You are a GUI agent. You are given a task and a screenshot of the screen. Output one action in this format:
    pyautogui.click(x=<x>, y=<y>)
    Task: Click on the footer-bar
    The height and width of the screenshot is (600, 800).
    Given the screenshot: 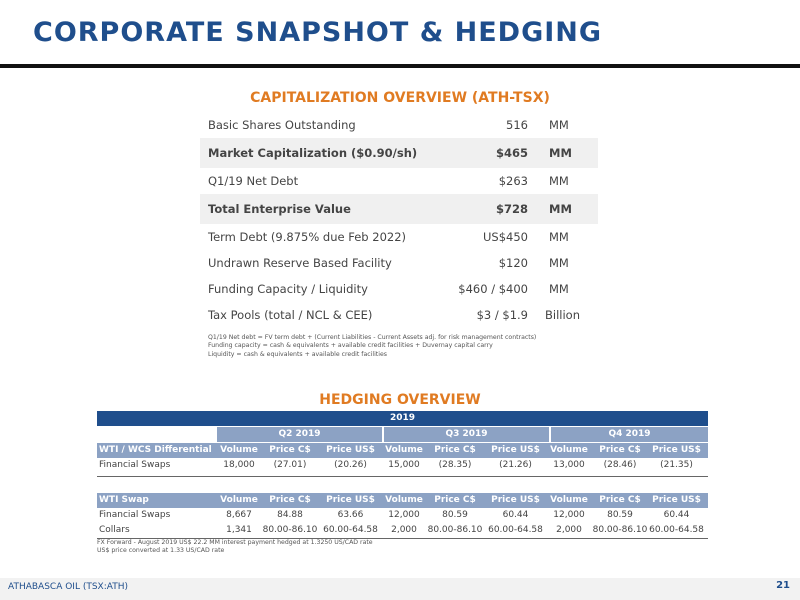 What is the action you would take?
    pyautogui.click(x=400, y=589)
    